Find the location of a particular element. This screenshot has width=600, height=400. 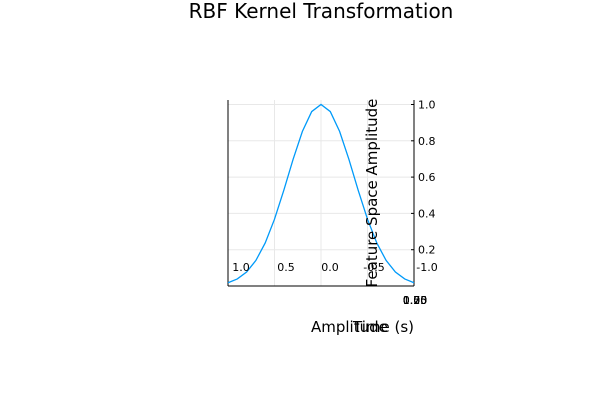

chart-title: RBF Kernel Transformation is located at coordinates (321, 11).